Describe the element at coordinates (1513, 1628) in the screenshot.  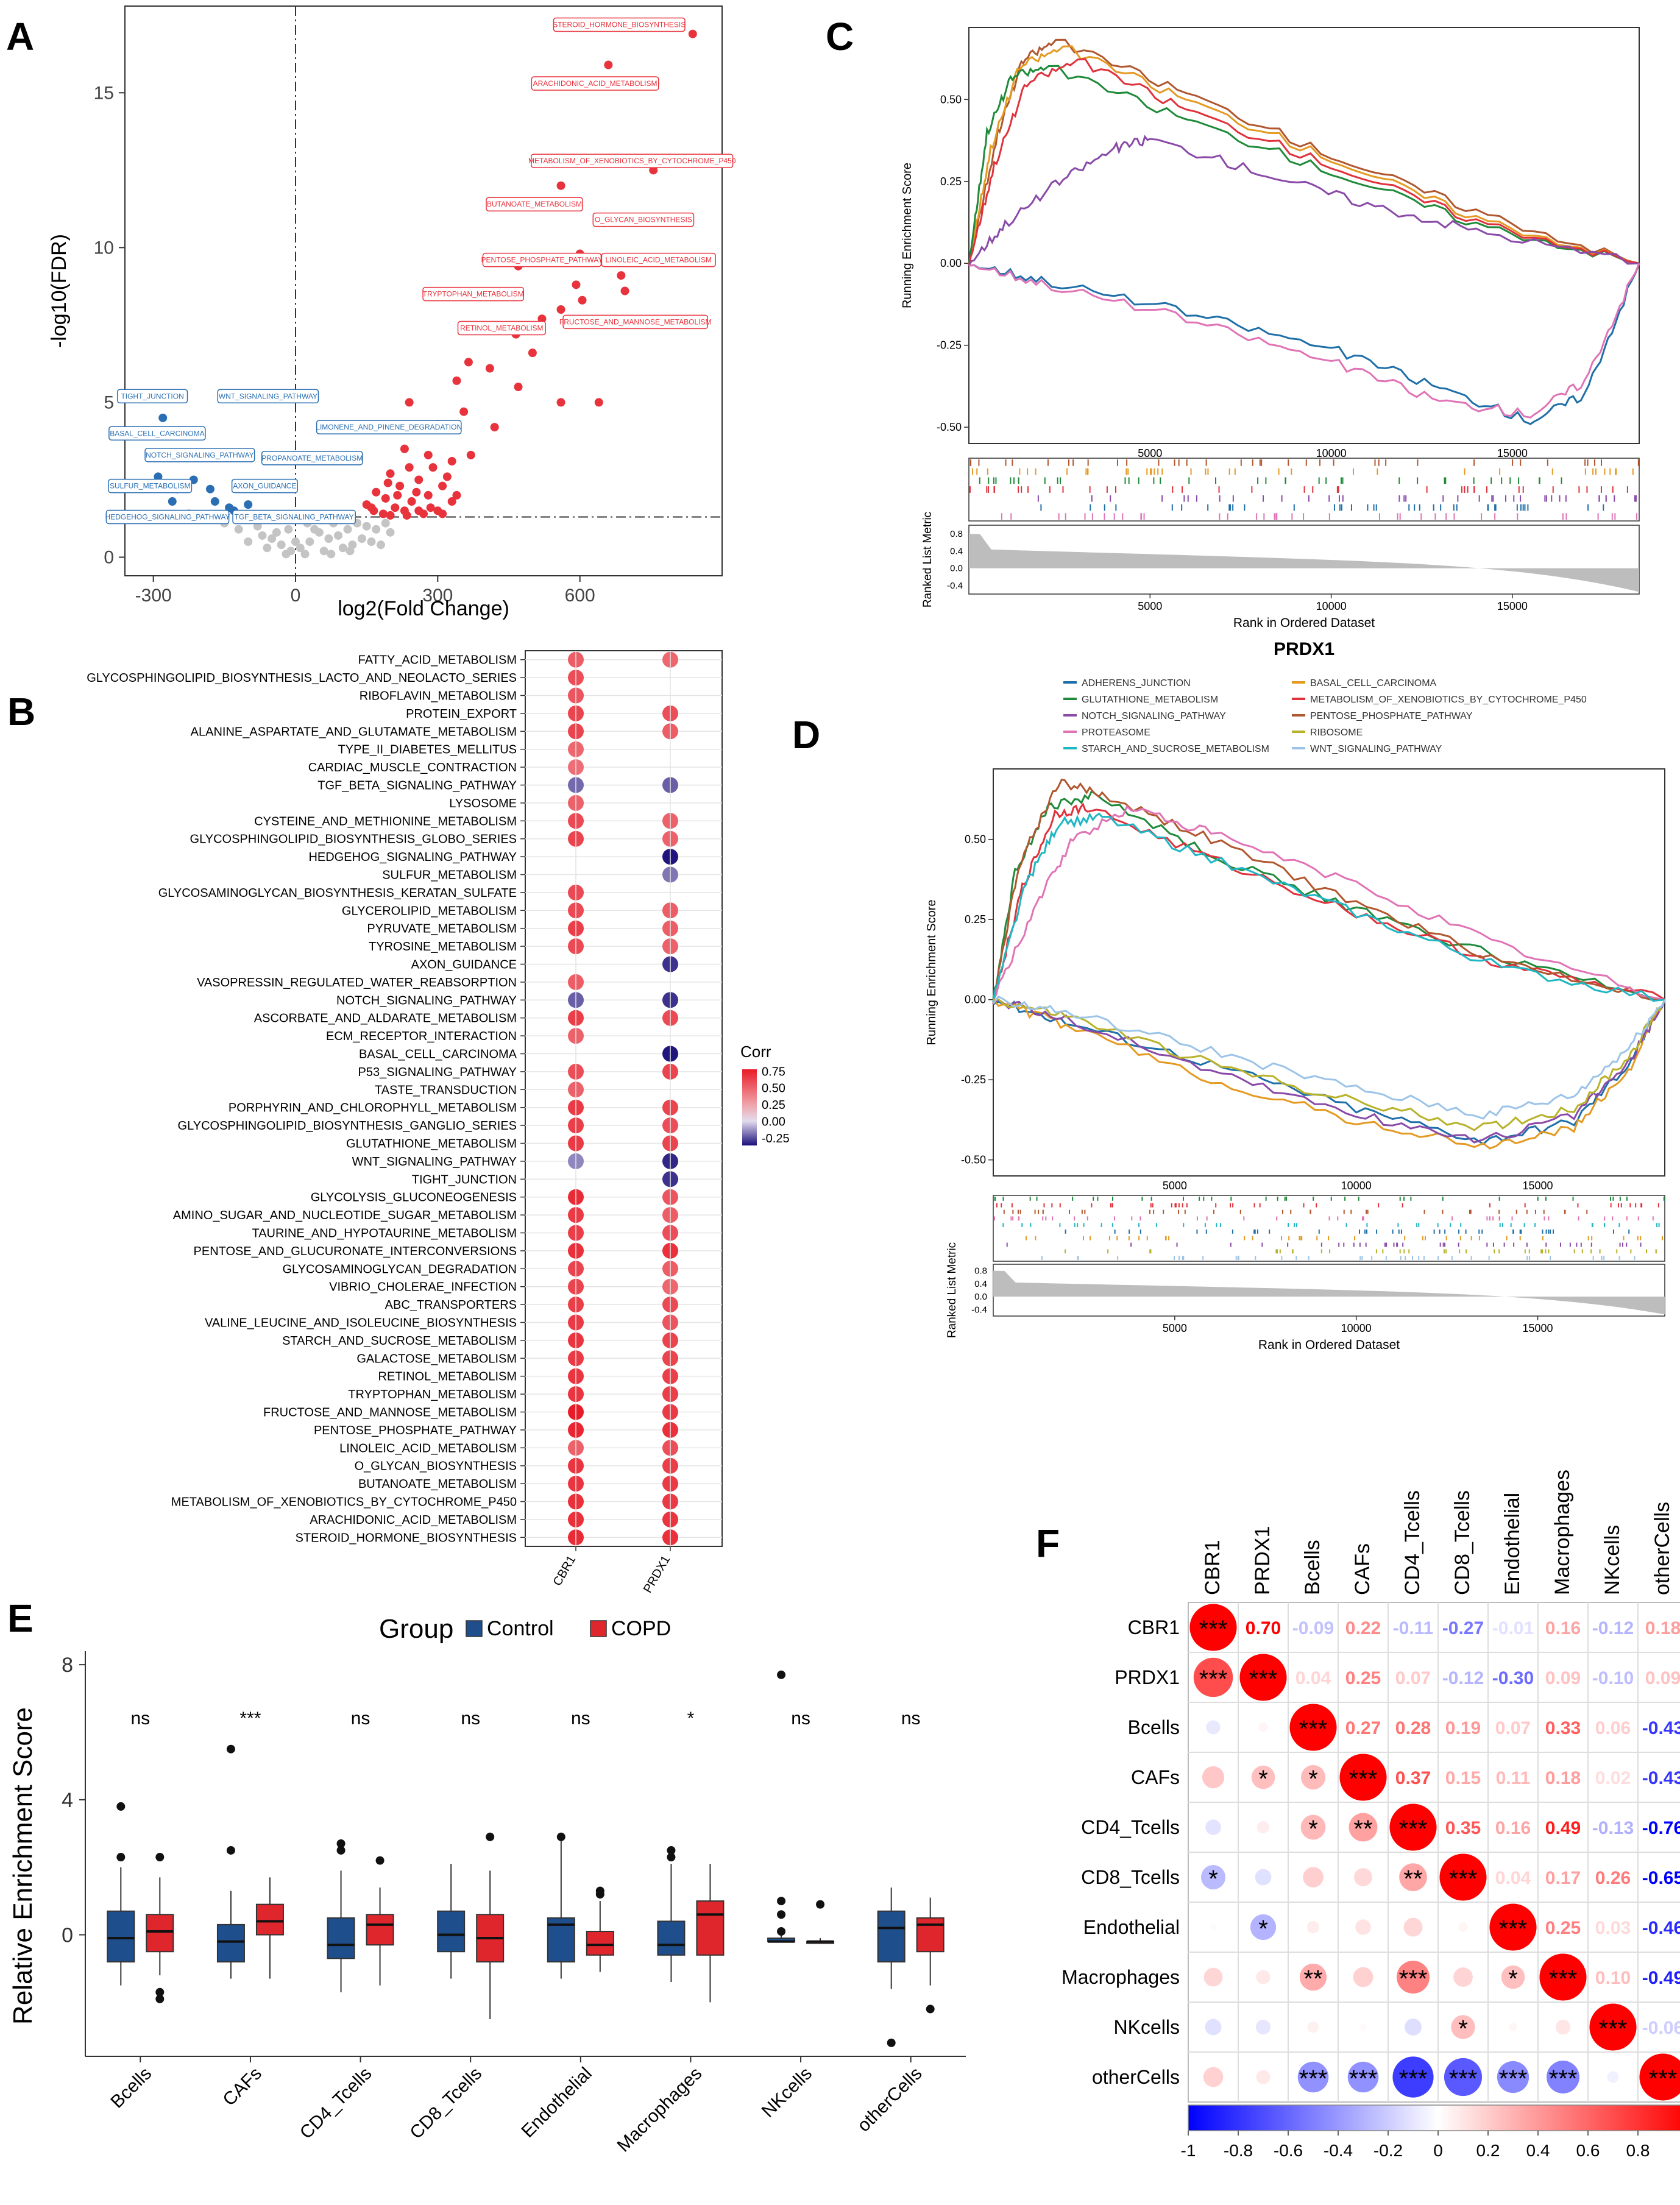
I see `corr-value: -0.01` at that location.